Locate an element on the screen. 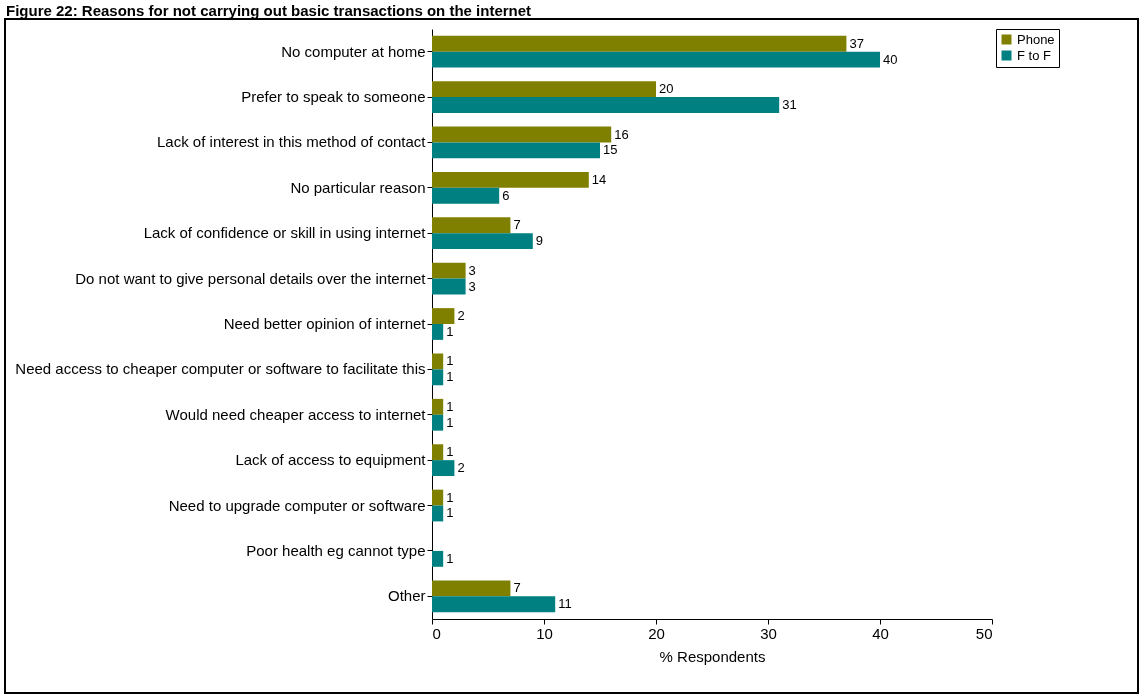 The image size is (1143, 698). x-tick-label: 0 is located at coordinates (436, 633).